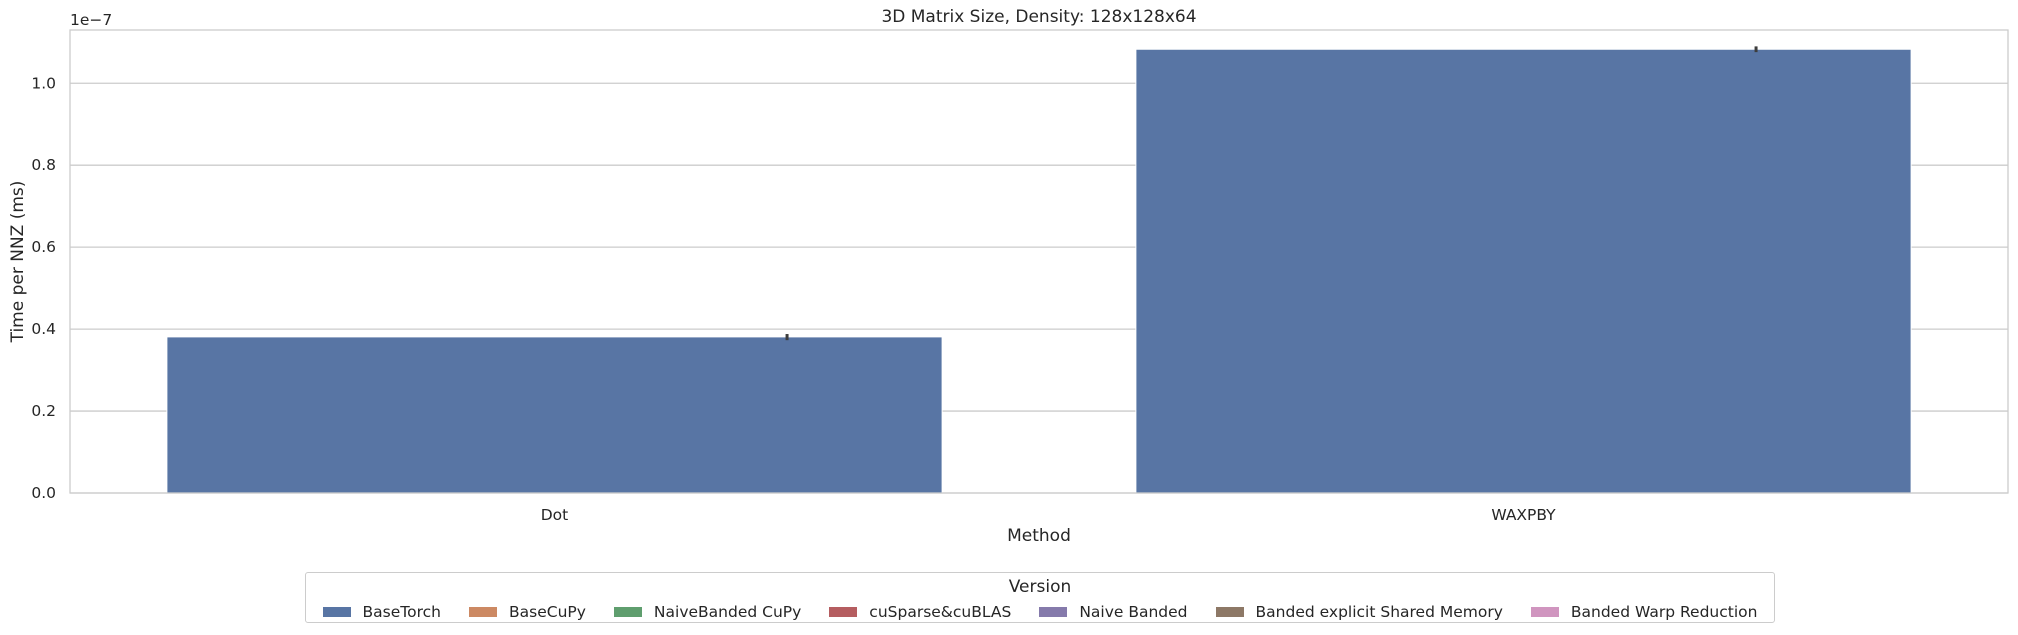  What do you see at coordinates (555, 515) in the screenshot?
I see `x-tick-label: Dot` at bounding box center [555, 515].